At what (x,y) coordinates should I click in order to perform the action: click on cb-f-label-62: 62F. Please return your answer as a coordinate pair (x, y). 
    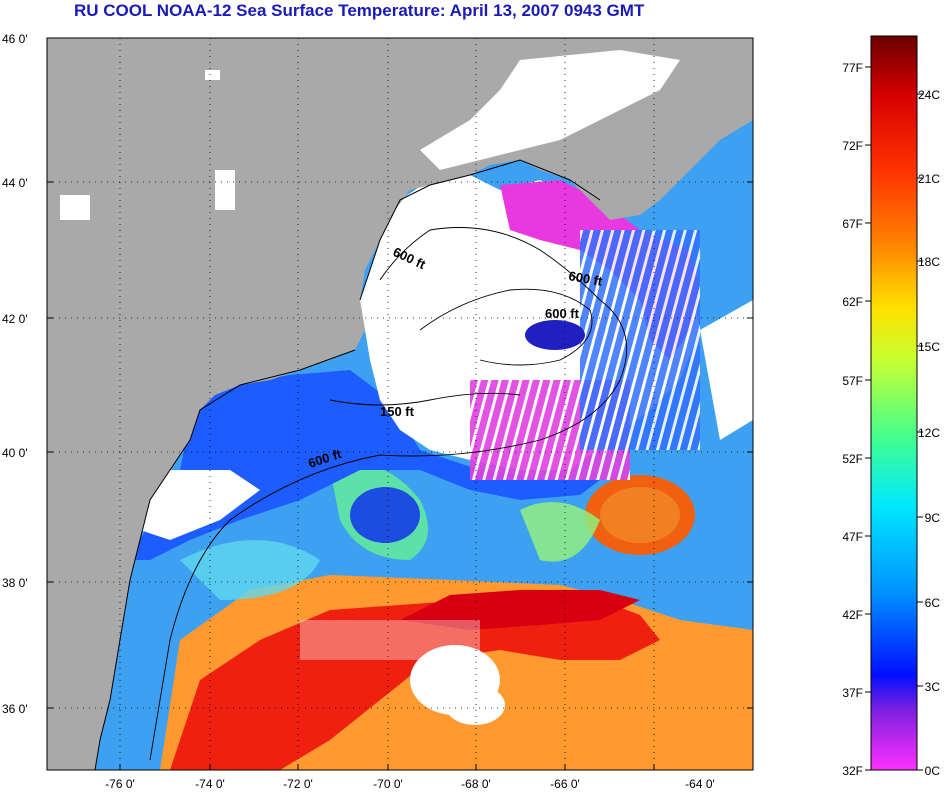
    Looking at the image, I should click on (852, 302).